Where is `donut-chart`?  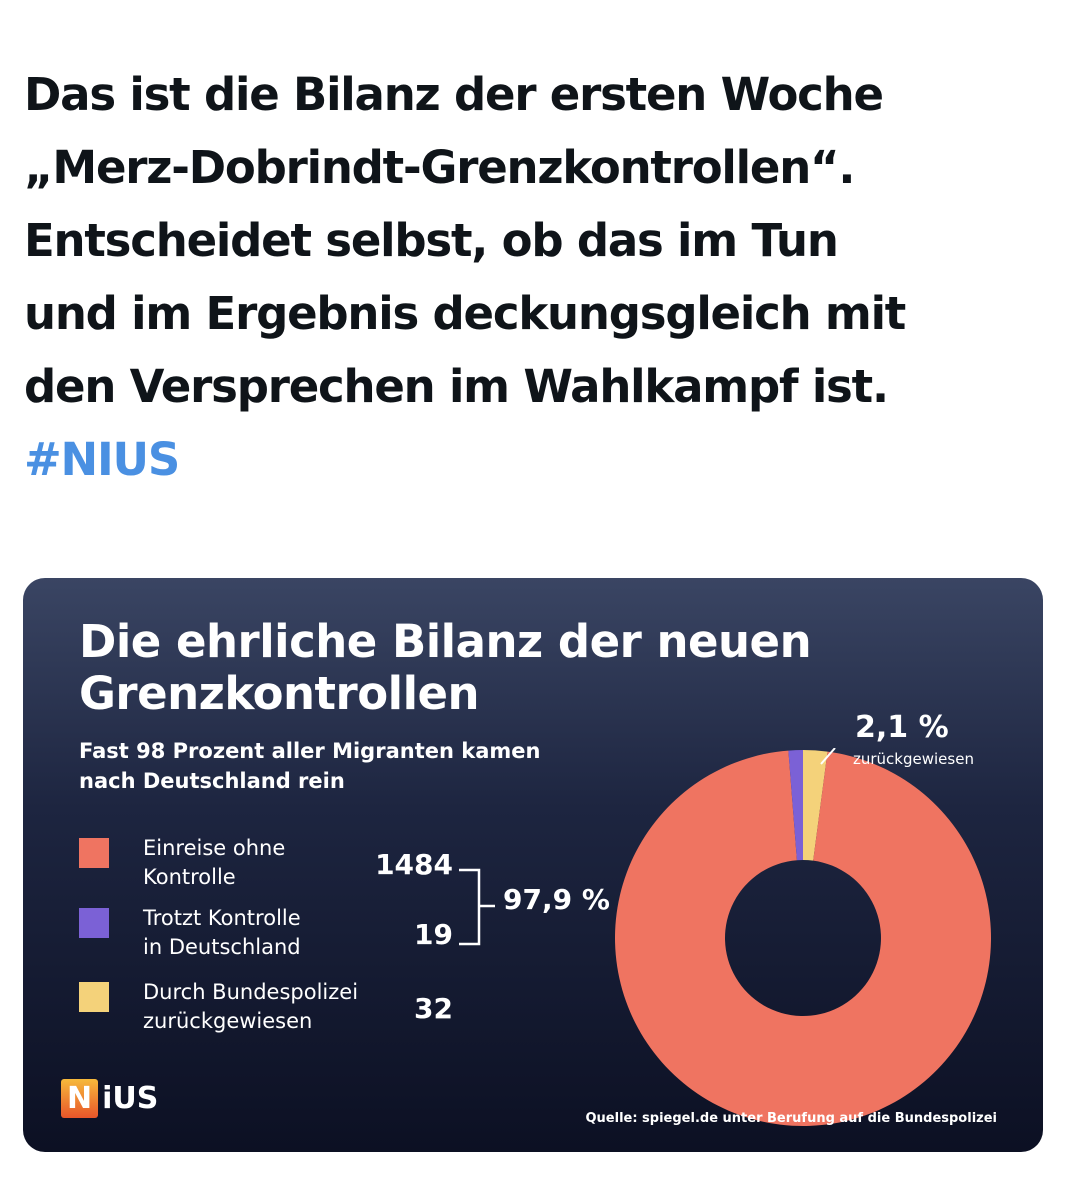 donut-chart is located at coordinates (803, 937).